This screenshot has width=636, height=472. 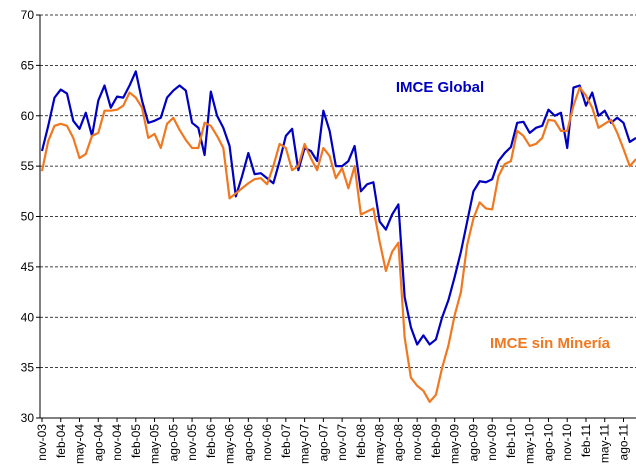 What do you see at coordinates (117, 442) in the screenshot?
I see `x-tick-label: nov-04` at bounding box center [117, 442].